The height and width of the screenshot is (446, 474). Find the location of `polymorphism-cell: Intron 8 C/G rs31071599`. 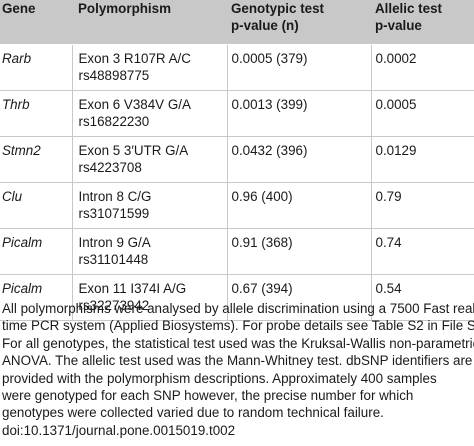

polymorphism-cell: Intron 8 C/G rs31071599 is located at coordinates (150, 205).